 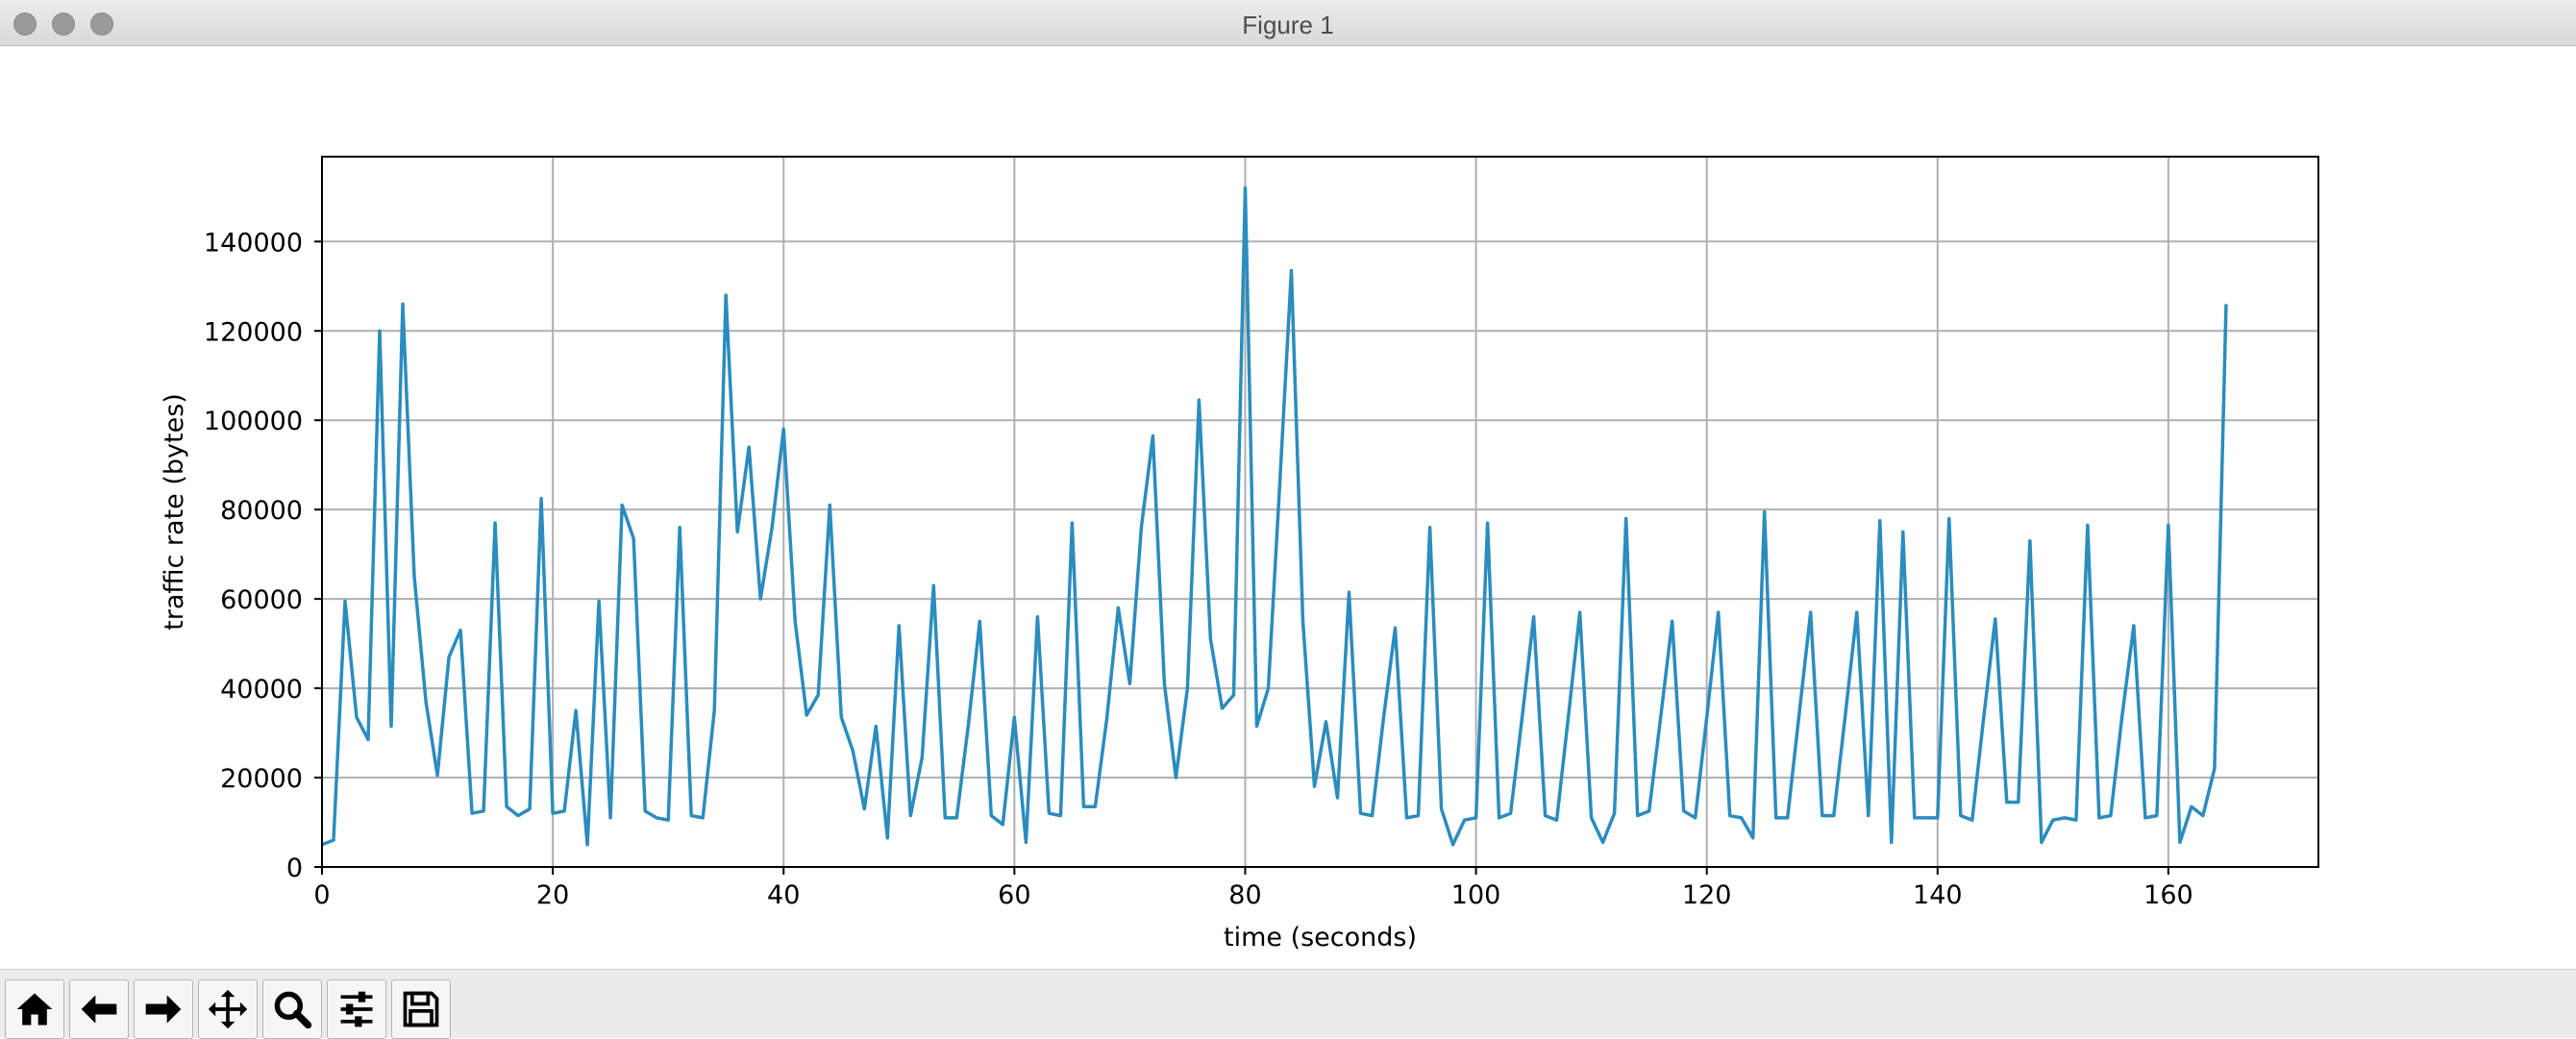 I want to click on window-title: Figure 1, so click(x=1288, y=25).